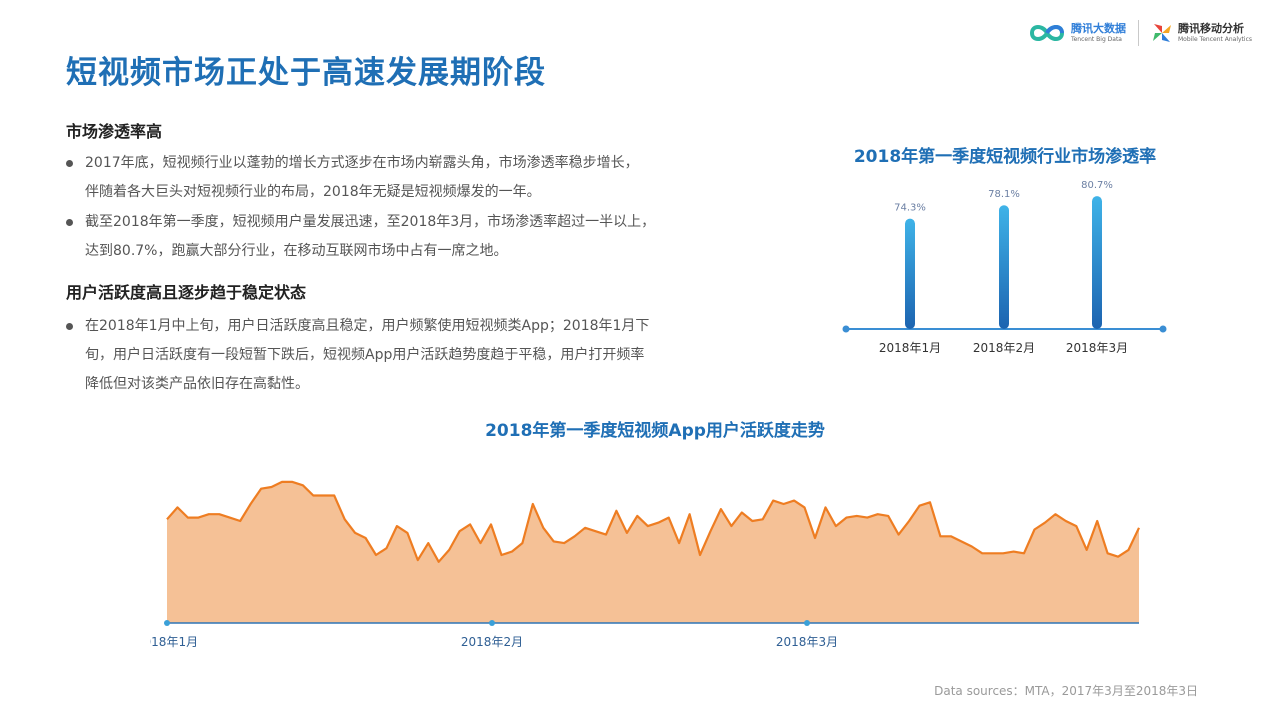  What do you see at coordinates (197, 384) in the screenshot?
I see `bullet-line: 降低但对该类产品依旧存在高黏性。` at bounding box center [197, 384].